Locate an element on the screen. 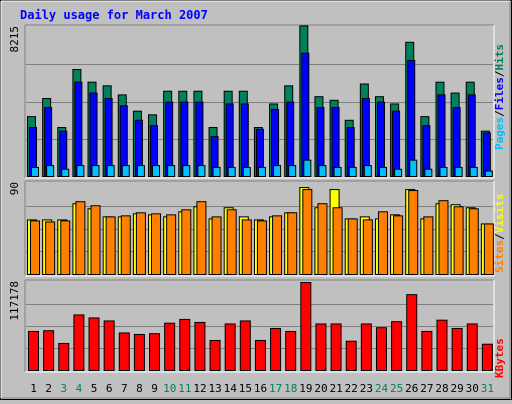 Image resolution: width=512 pixels, height=404 pixels. day-label: 13 is located at coordinates (214, 388).